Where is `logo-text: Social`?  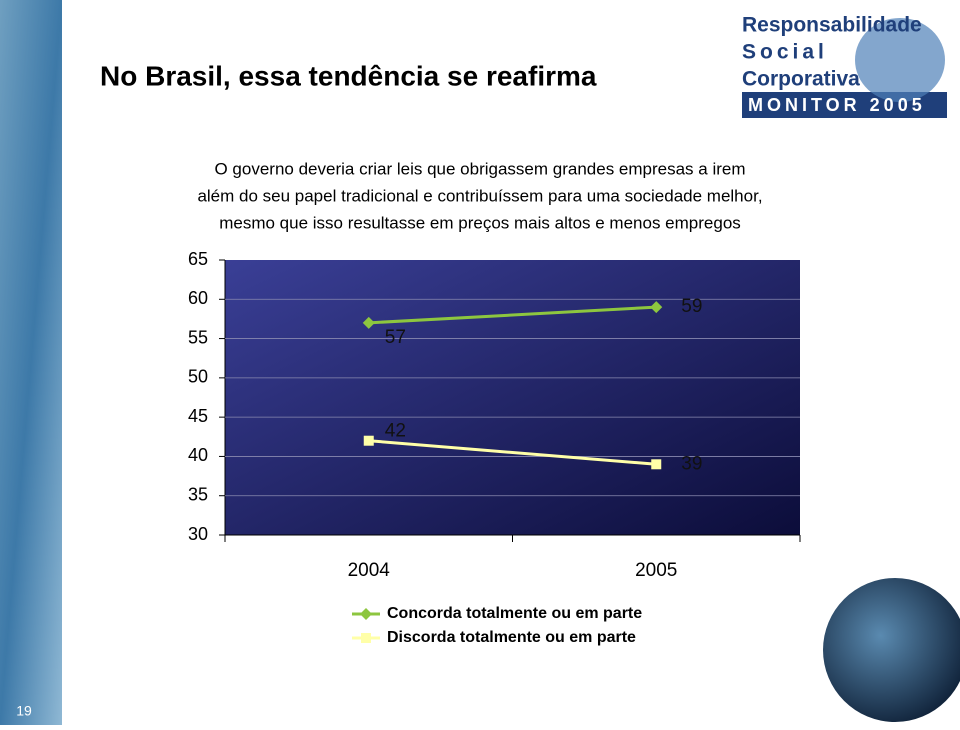 logo-text: Social is located at coordinates (785, 52).